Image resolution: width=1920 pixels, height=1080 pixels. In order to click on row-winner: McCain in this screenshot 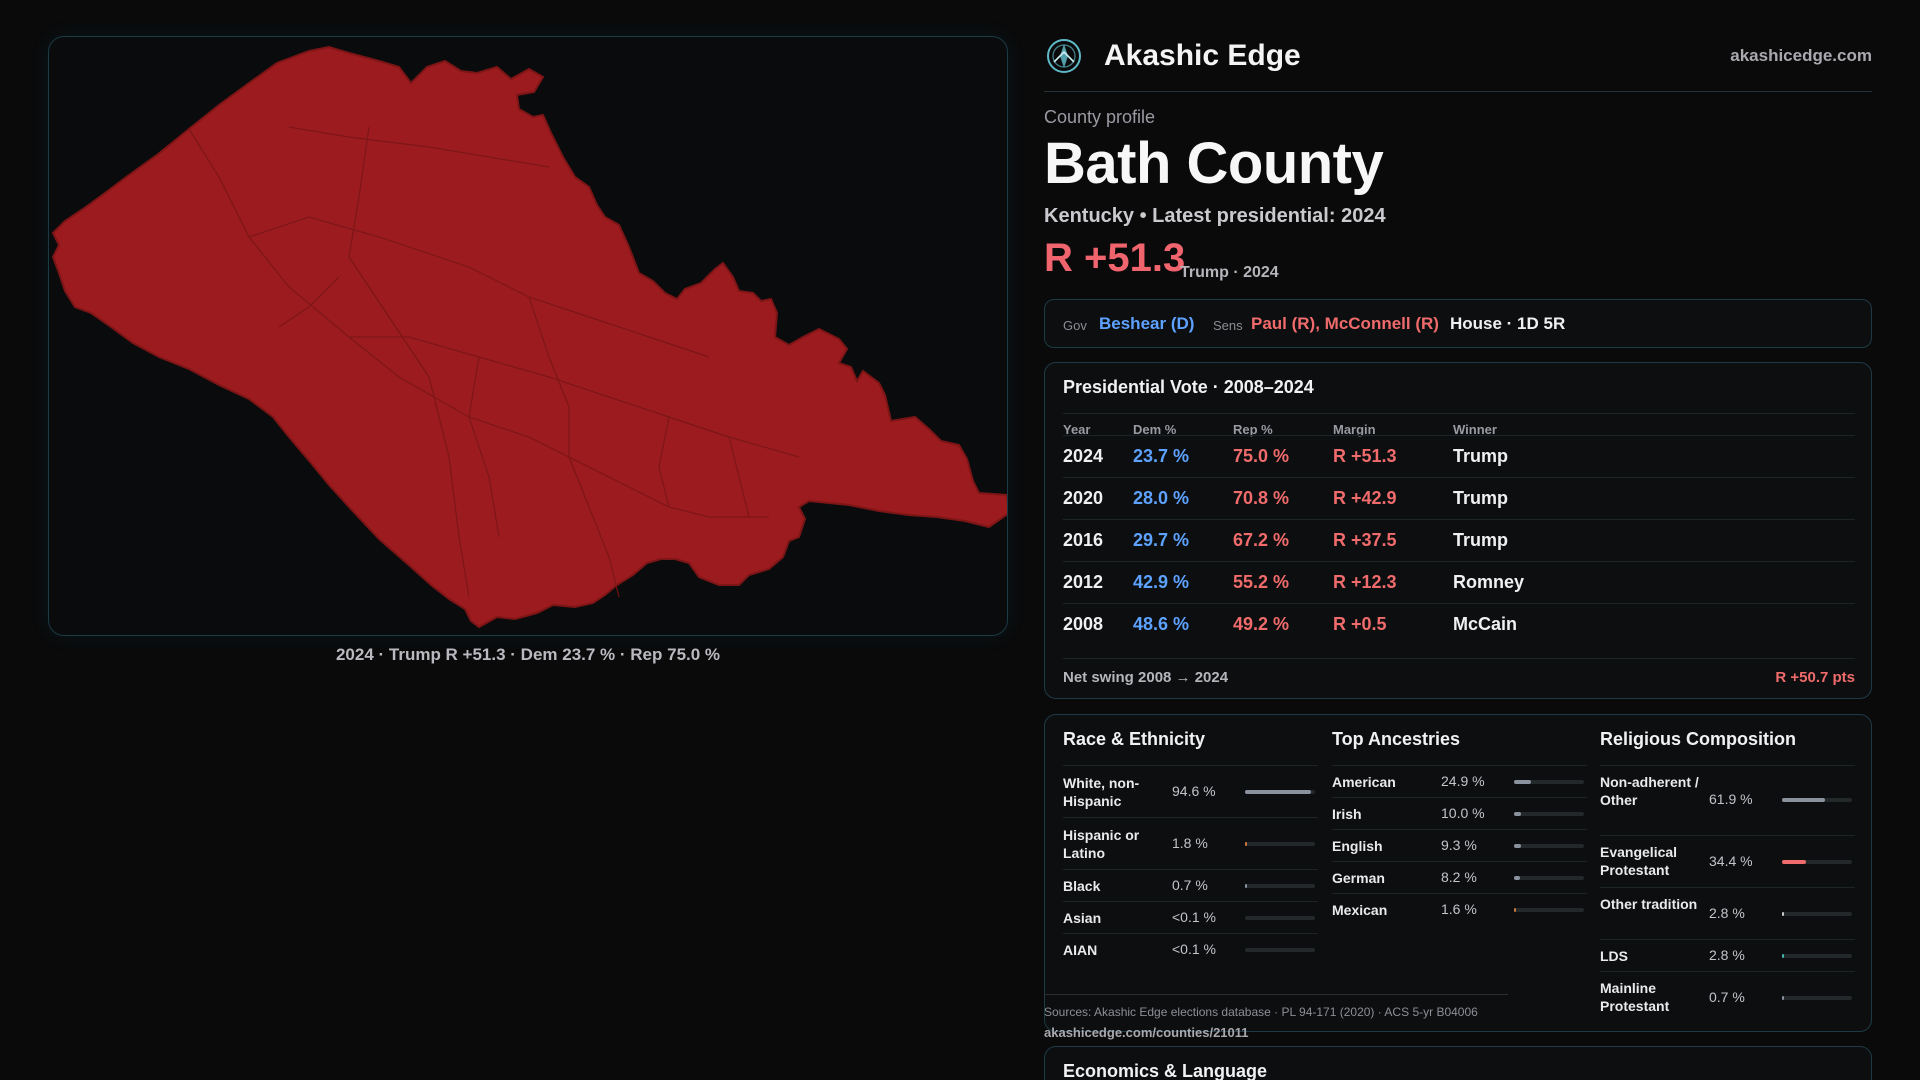, I will do `click(1485, 624)`.